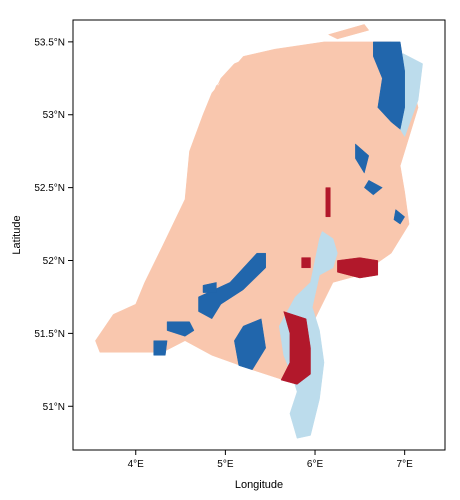  Describe the element at coordinates (405, 464) in the screenshot. I see `x-tick-label: 7°E` at that location.